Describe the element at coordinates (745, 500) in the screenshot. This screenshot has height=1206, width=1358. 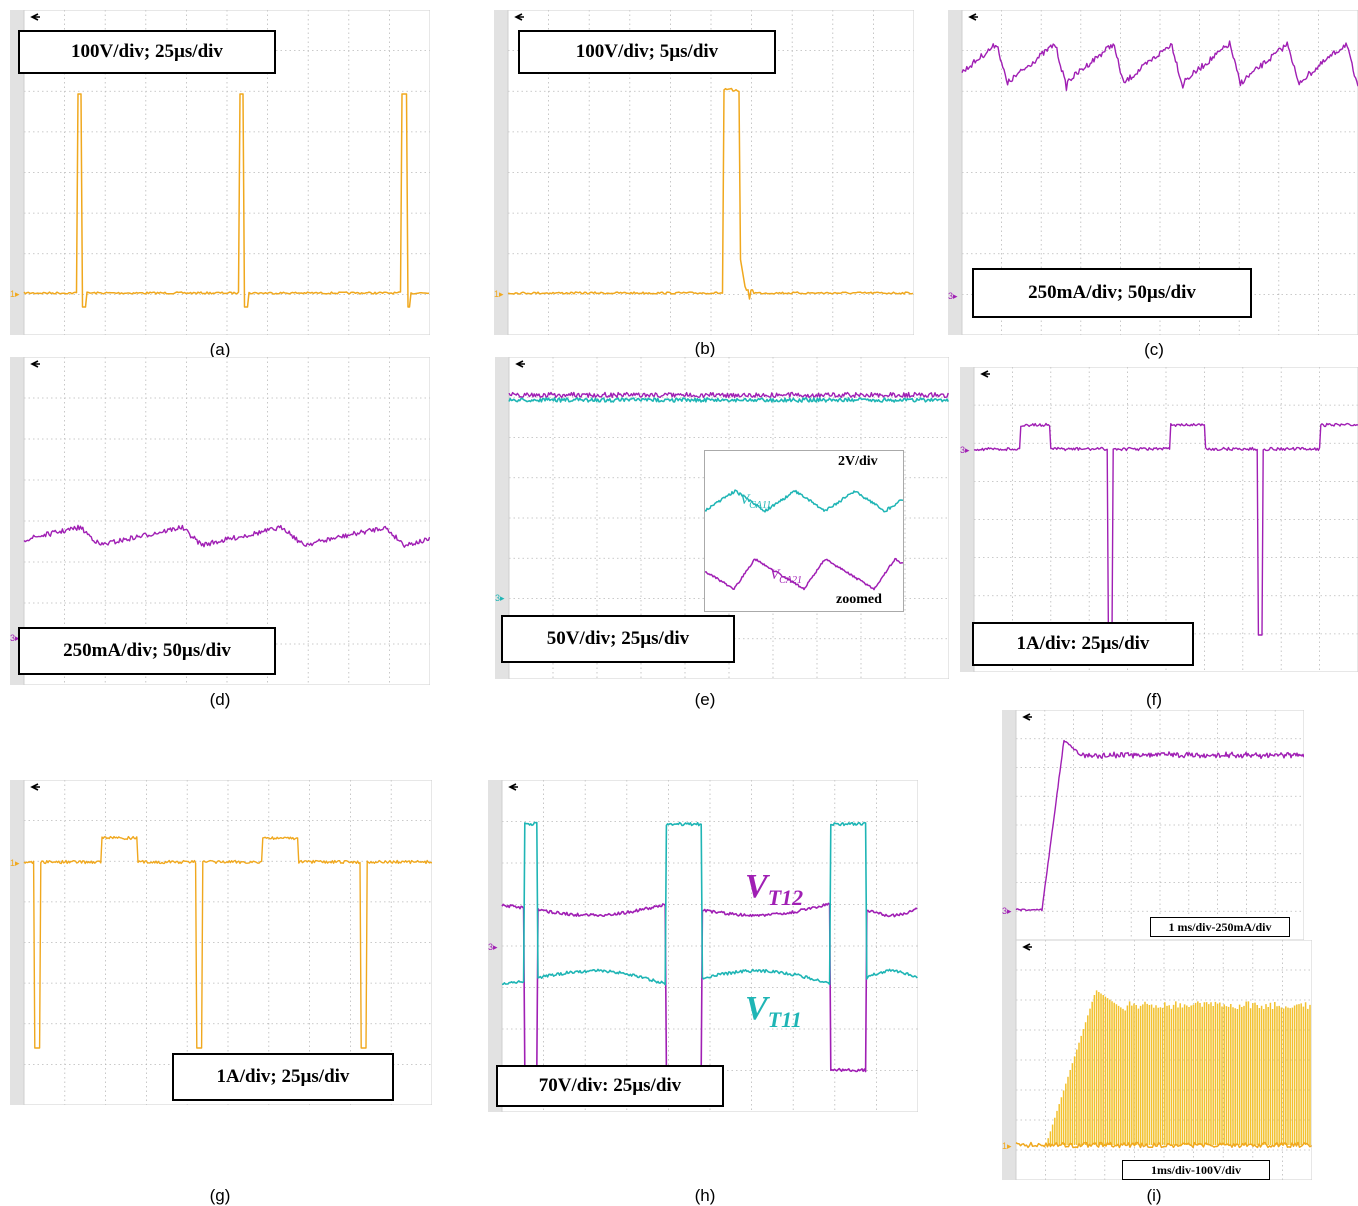
I see `inset-vca11-v: V` at that location.